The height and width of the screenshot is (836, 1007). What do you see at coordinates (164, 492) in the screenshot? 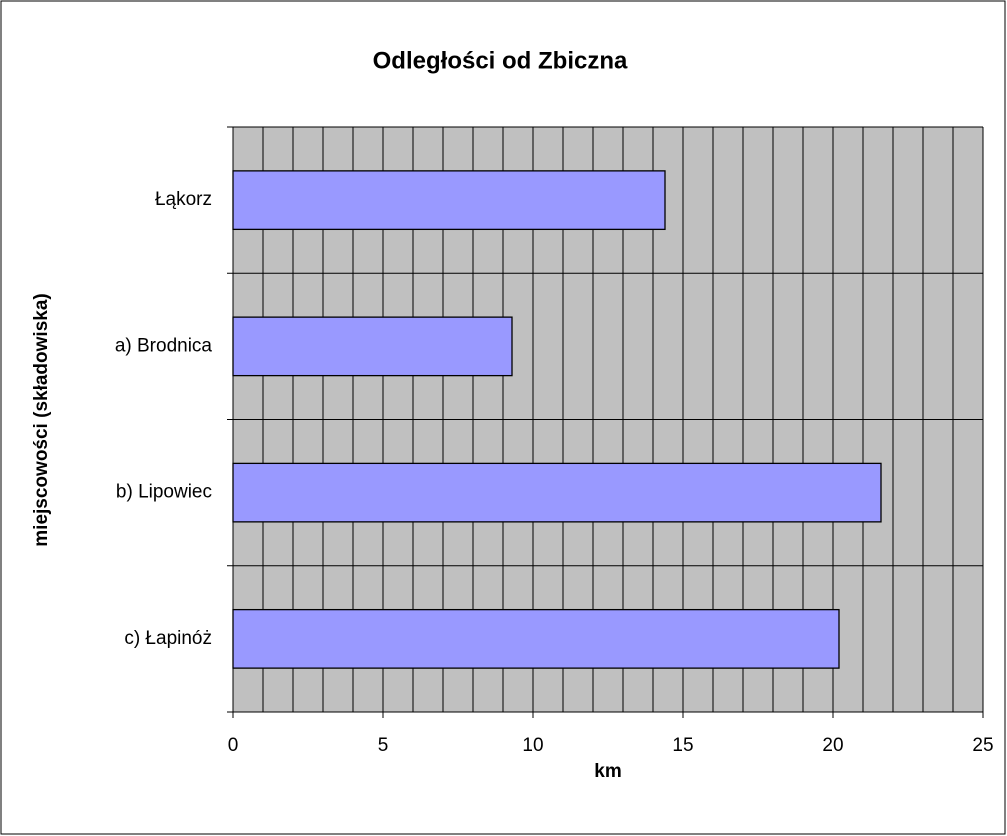
I see `y-tick-label: b) Lipowiec` at bounding box center [164, 492].